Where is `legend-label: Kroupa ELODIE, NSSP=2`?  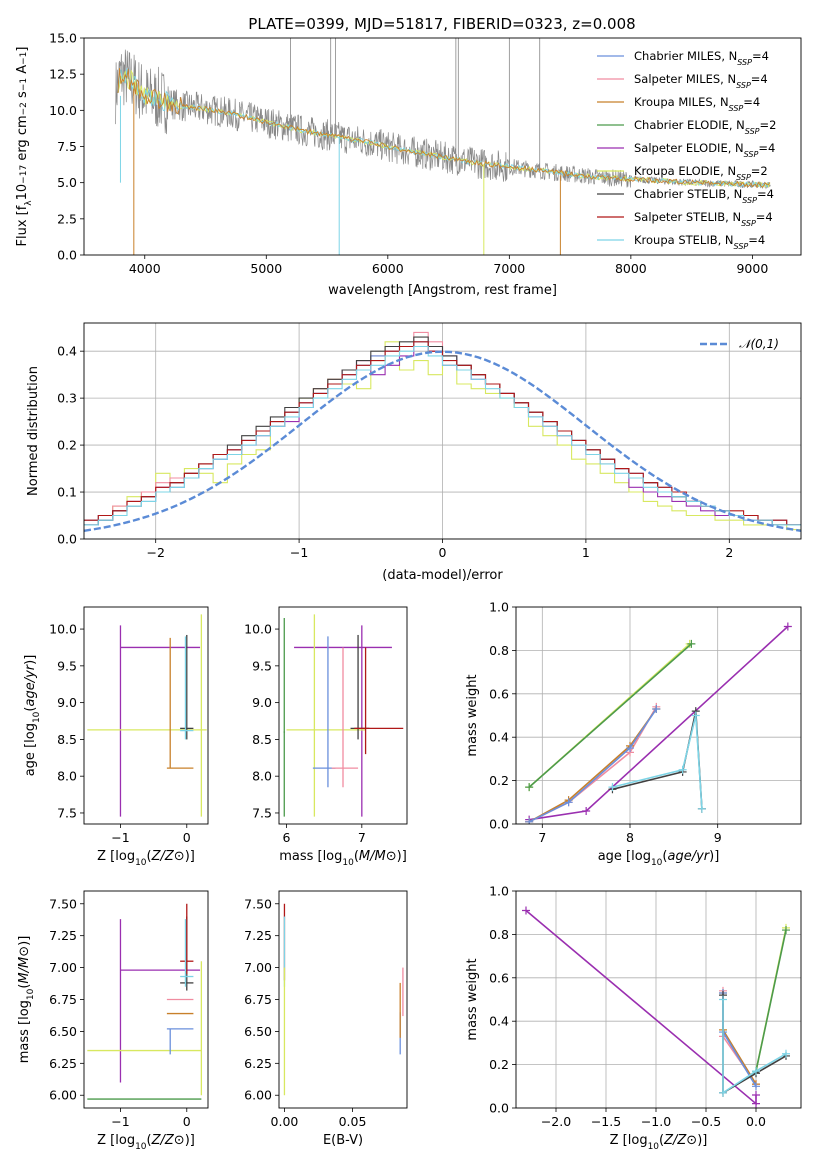
legend-label: Kroupa ELODIE, NSSP=2 is located at coordinates (701, 173).